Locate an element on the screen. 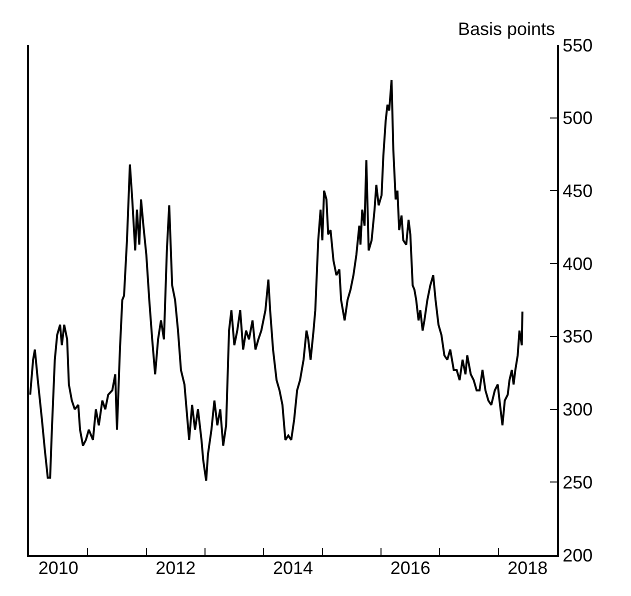 This screenshot has width=631, height=596. x-tick-label: 2018 is located at coordinates (528, 568).